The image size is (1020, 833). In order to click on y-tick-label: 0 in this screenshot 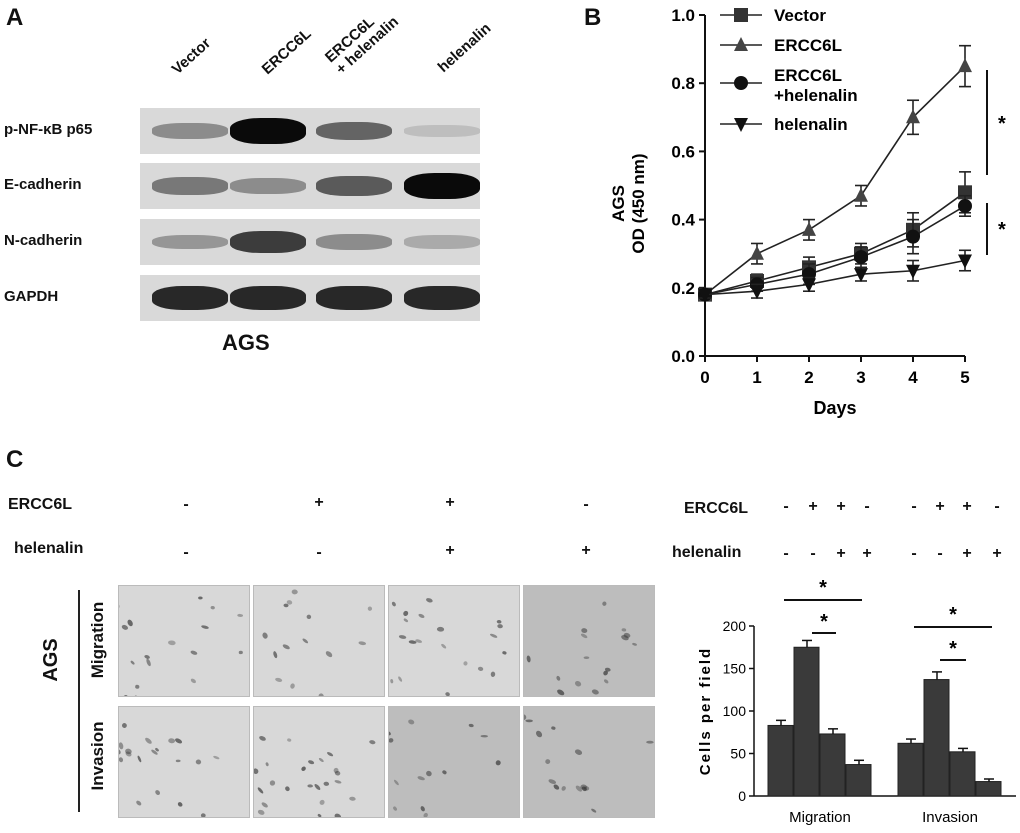, I will do `click(742, 796)`.